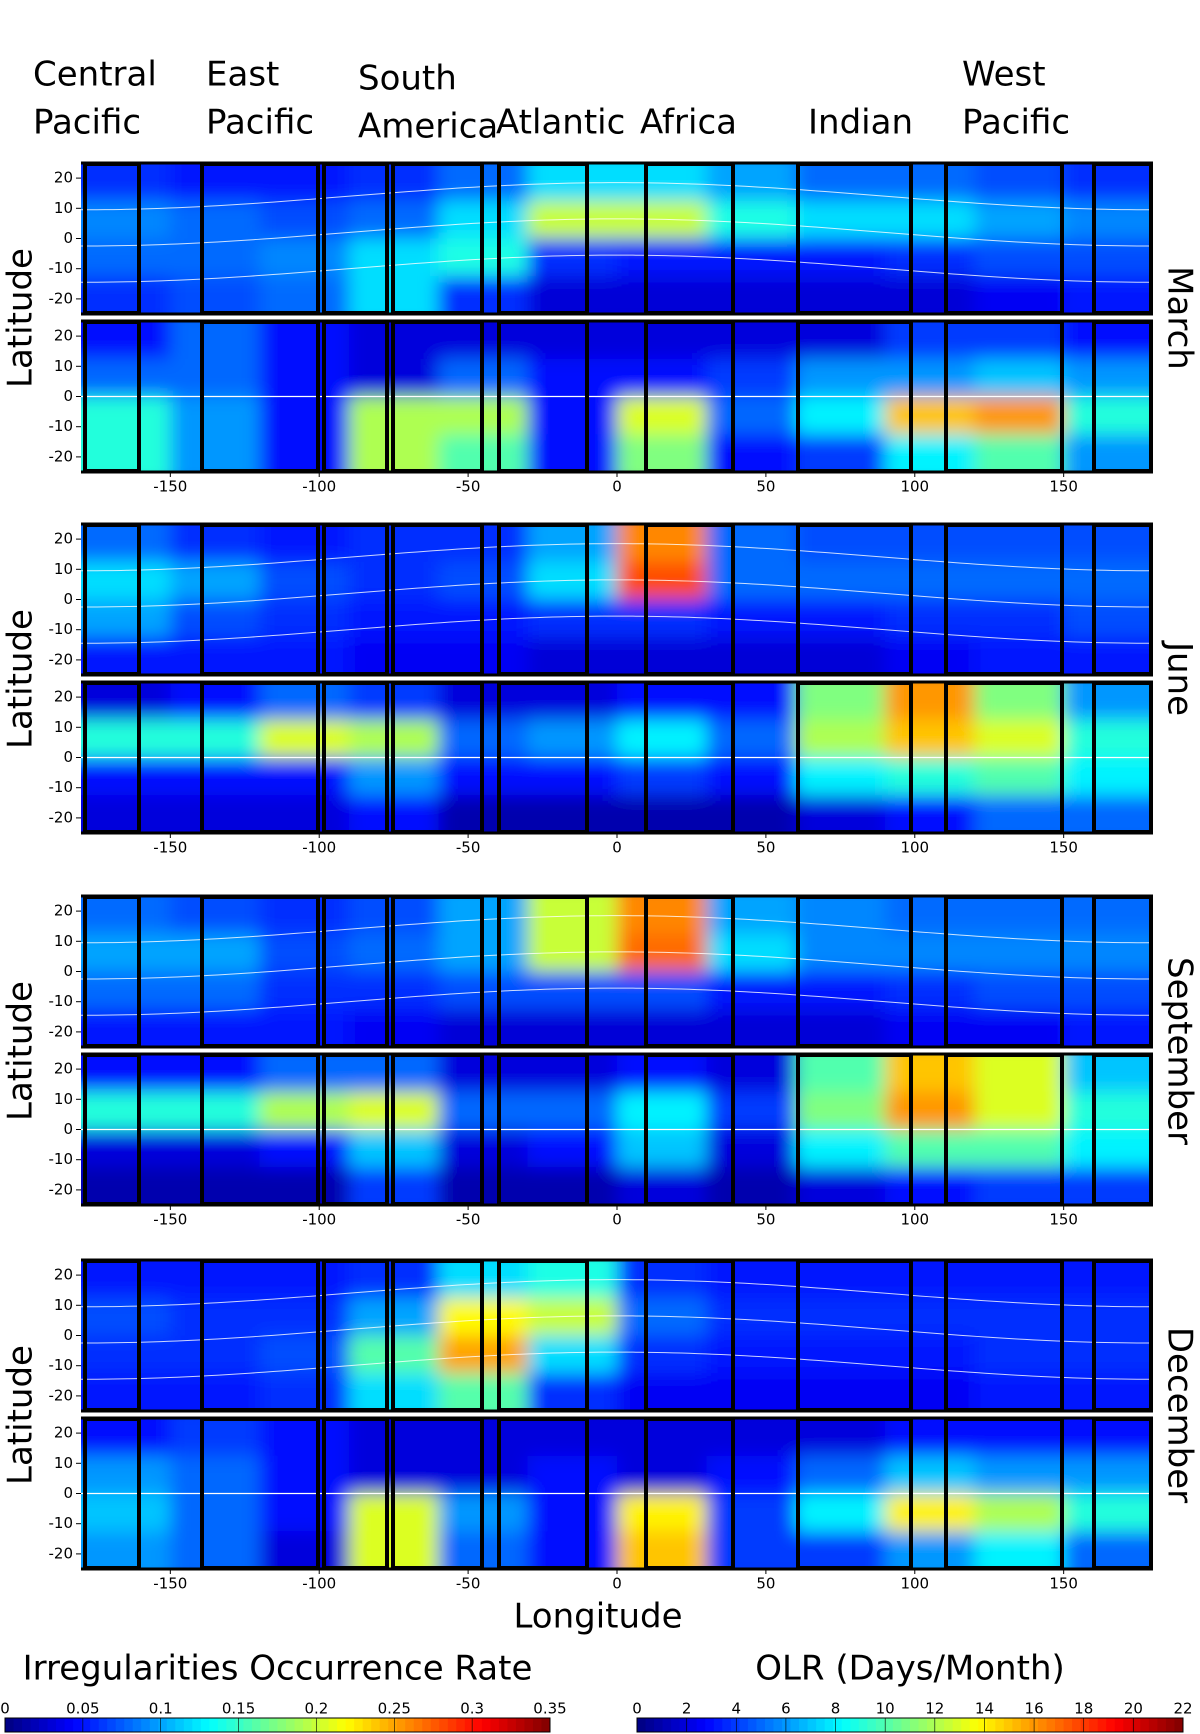  Describe the element at coordinates (914, 1220) in the screenshot. I see `x-tick-label: 100` at that location.